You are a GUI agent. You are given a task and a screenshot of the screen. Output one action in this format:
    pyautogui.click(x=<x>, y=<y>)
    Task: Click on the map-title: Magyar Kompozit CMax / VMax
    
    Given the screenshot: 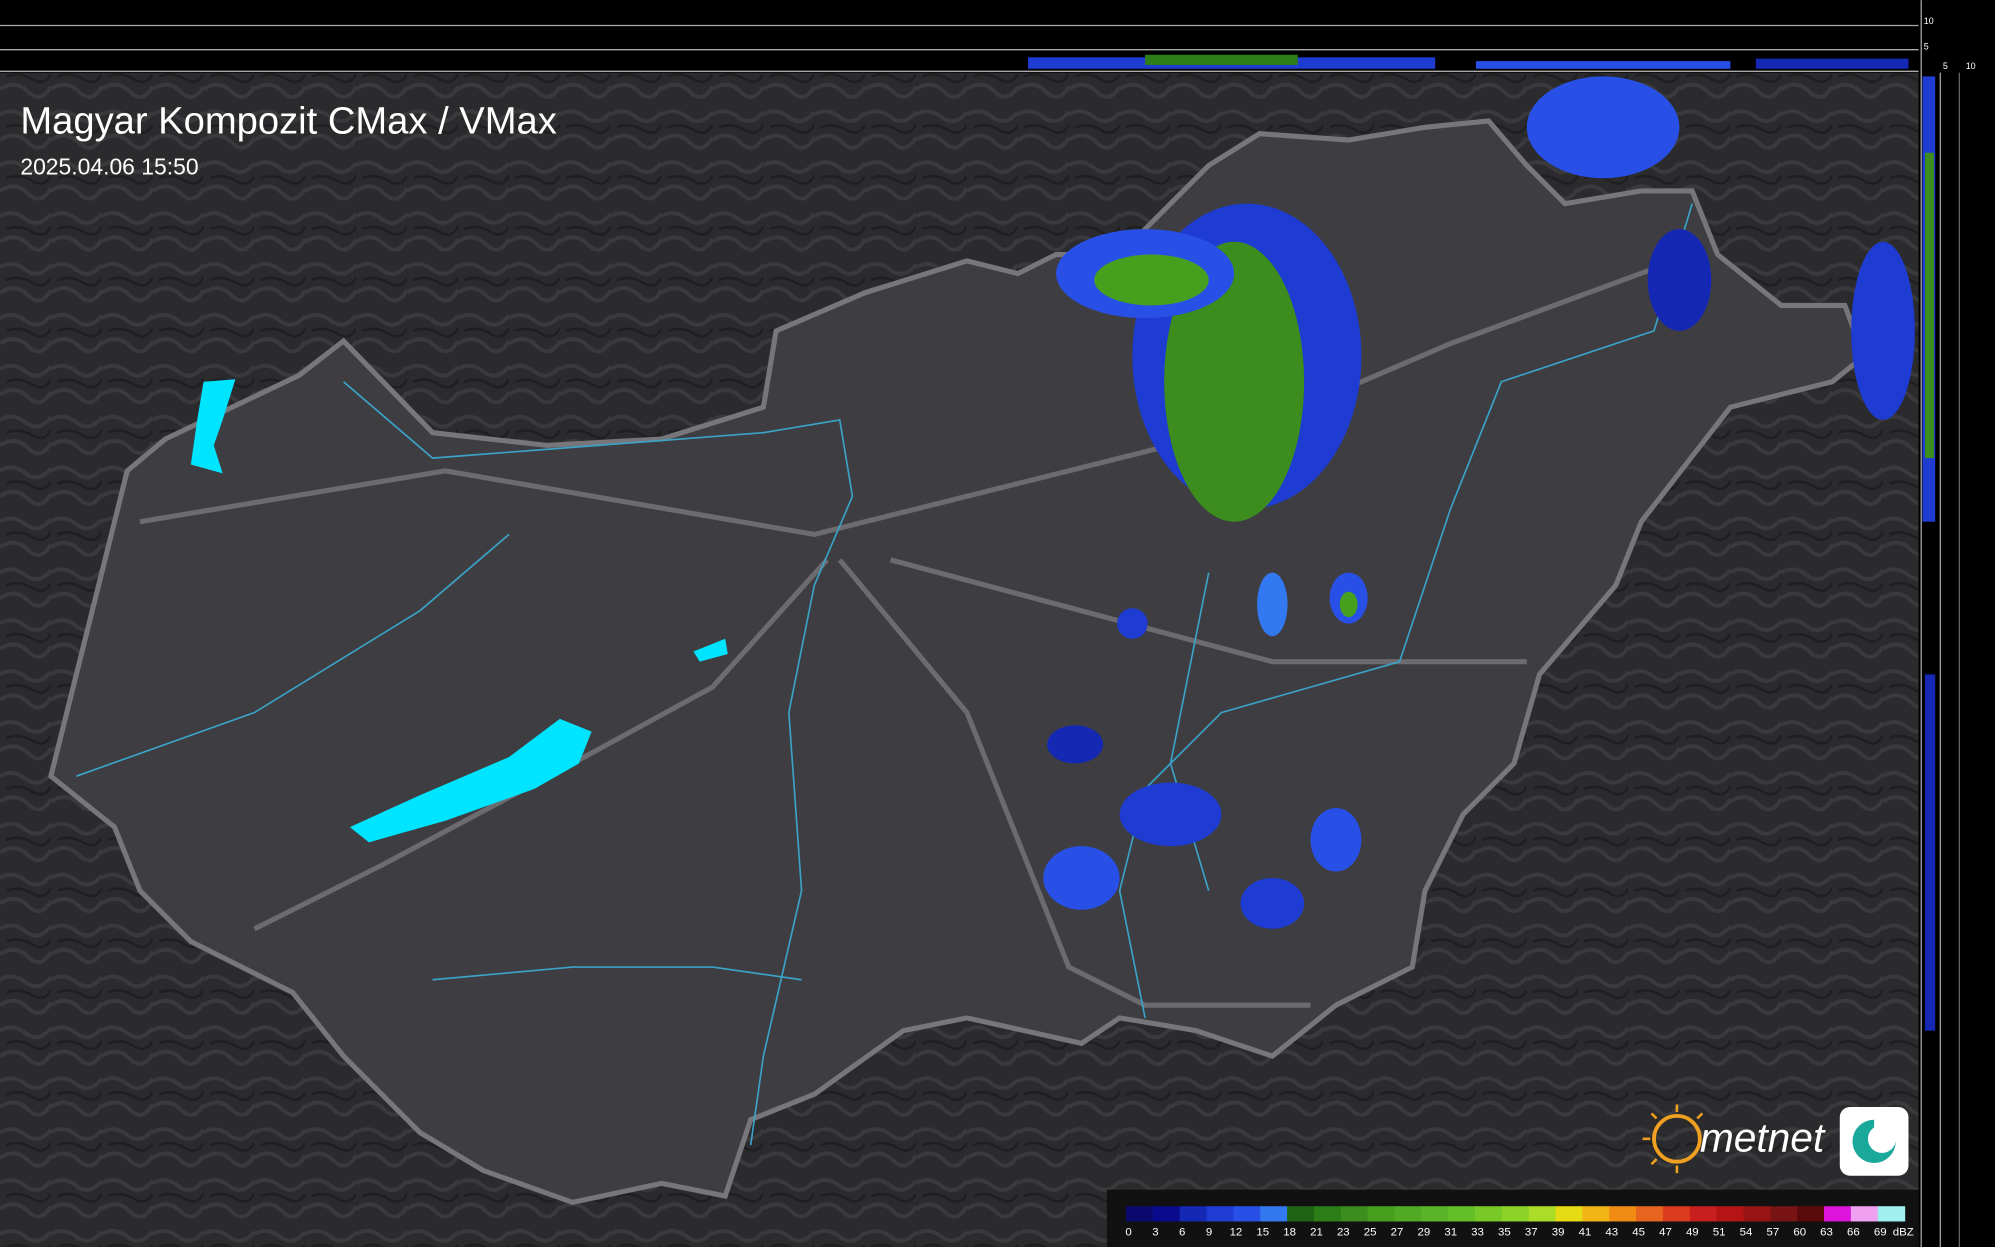 What is the action you would take?
    pyautogui.click(x=288, y=121)
    